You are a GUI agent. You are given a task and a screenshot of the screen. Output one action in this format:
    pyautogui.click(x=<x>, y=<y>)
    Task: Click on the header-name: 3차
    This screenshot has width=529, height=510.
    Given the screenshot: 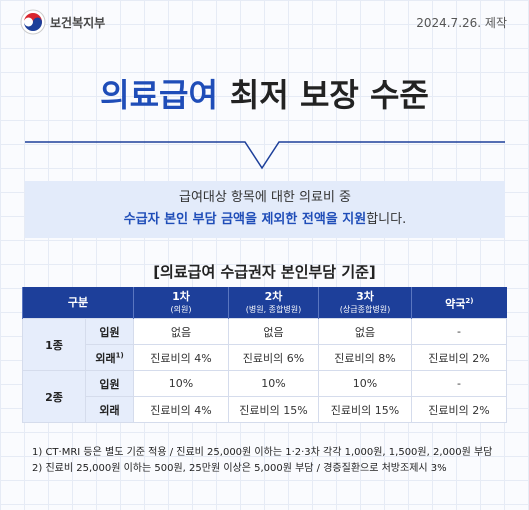 What is the action you would take?
    pyautogui.click(x=365, y=296)
    